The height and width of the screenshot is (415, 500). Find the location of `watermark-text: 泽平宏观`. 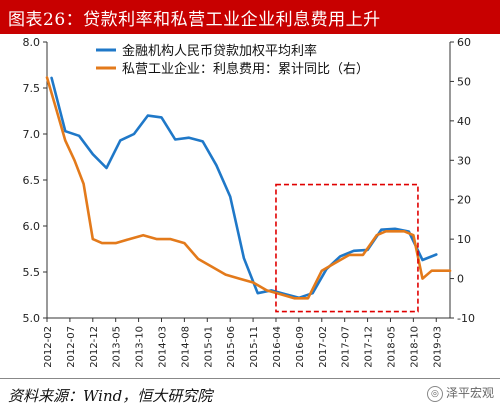

watermark-text: 泽平宏观 is located at coordinates (469, 393).